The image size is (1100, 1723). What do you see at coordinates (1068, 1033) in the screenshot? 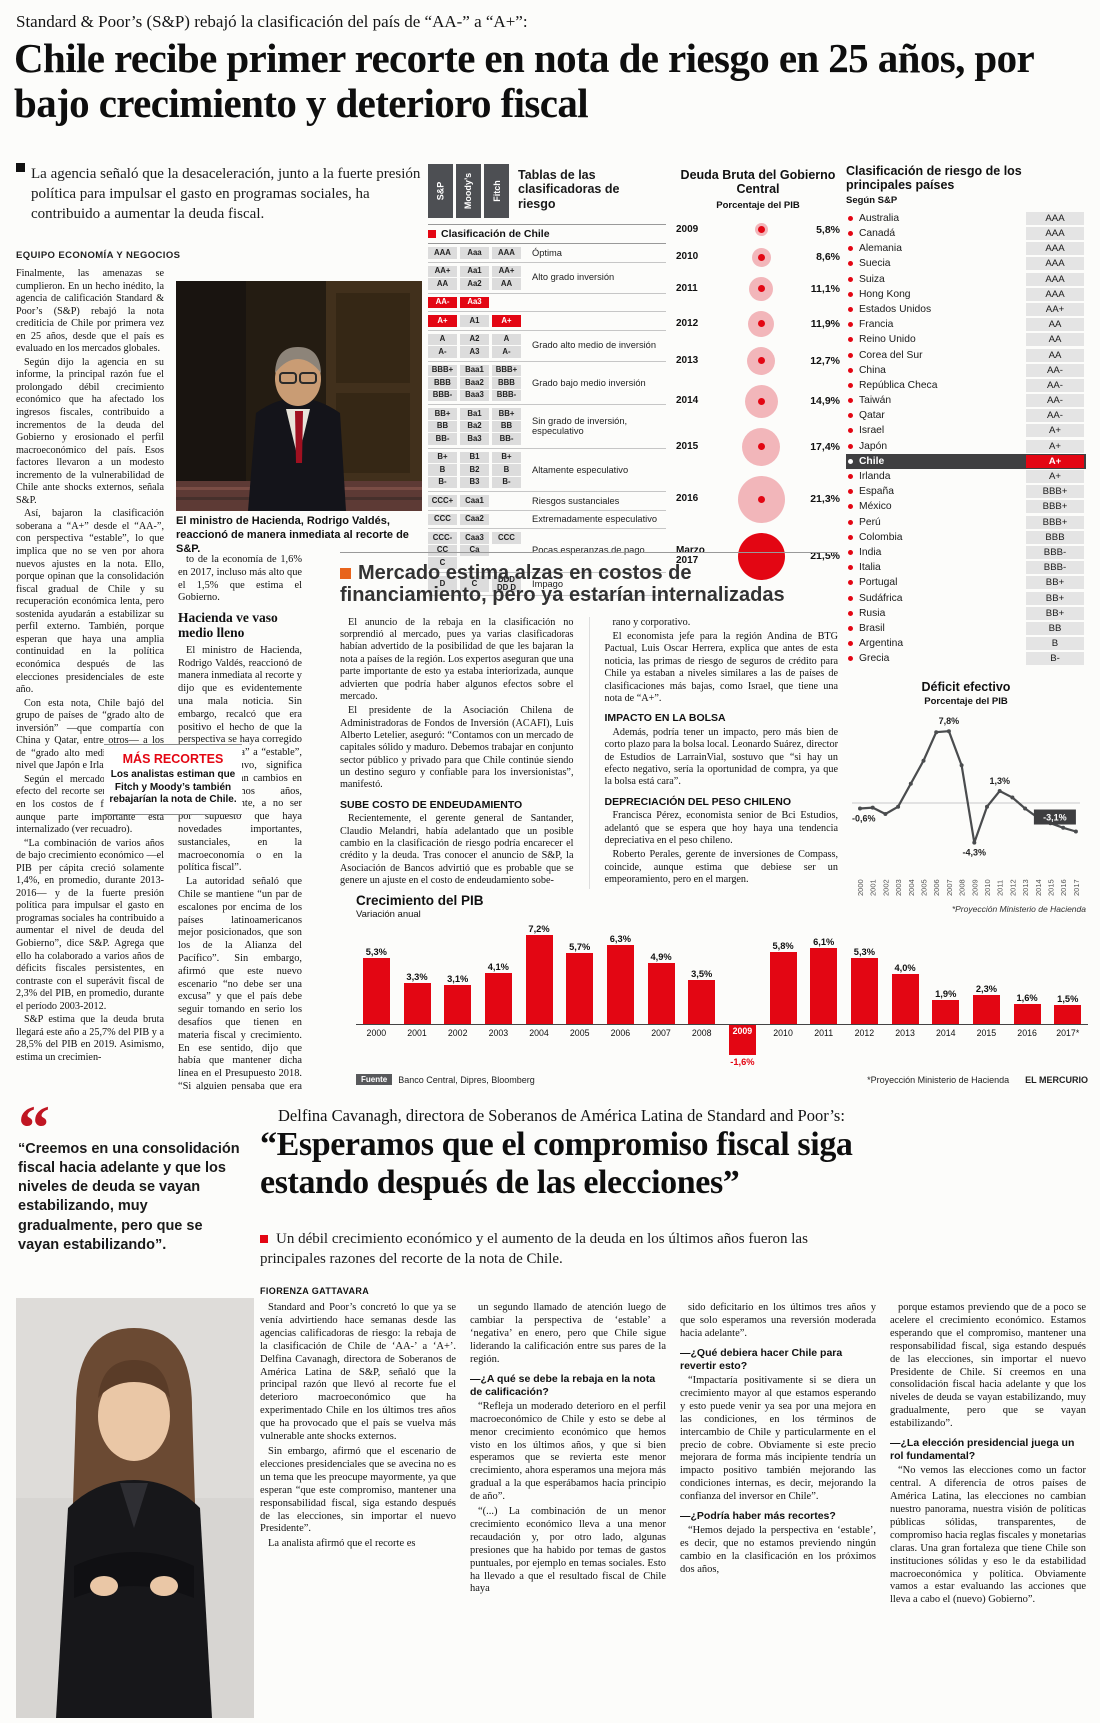
I see `gdp-year-label: 2017*` at bounding box center [1068, 1033].